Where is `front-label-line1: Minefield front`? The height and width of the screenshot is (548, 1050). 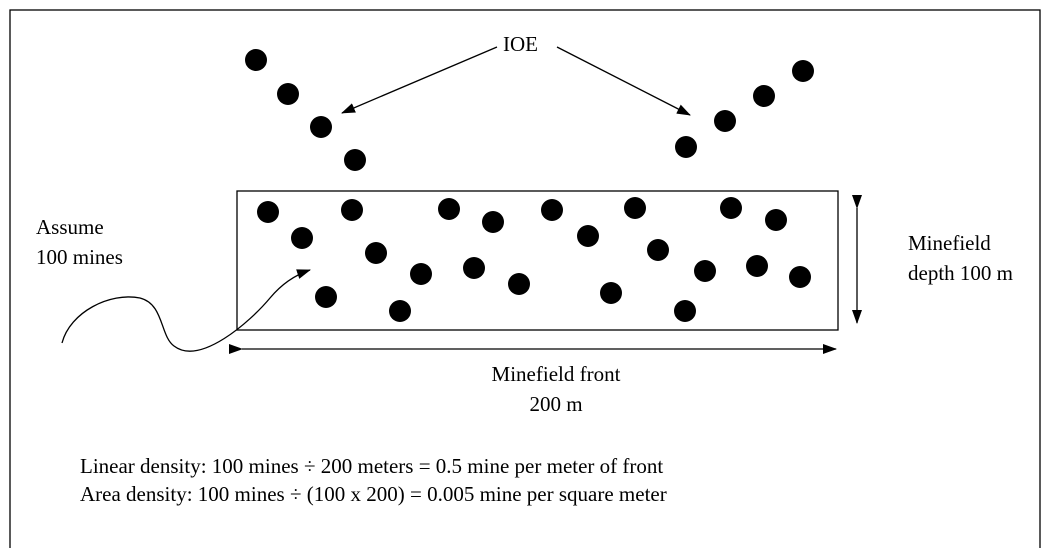
front-label-line1: Minefield front is located at coordinates (556, 374).